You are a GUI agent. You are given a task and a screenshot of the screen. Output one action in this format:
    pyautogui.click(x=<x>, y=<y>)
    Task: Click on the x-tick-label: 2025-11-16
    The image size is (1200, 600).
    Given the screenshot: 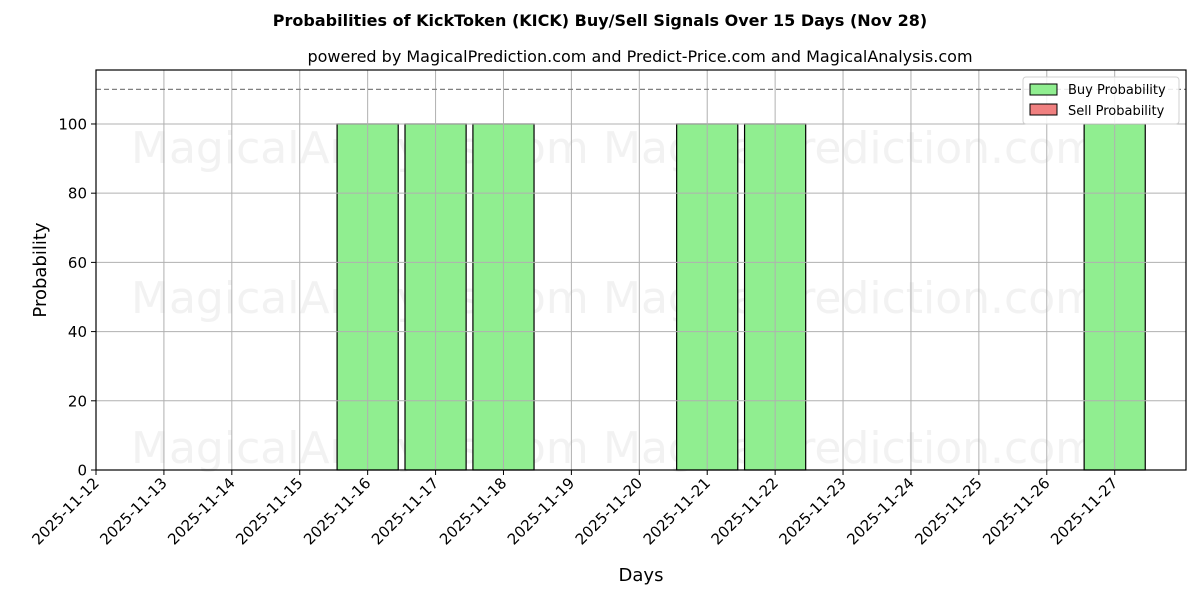 What is the action you would take?
    pyautogui.click(x=337, y=511)
    